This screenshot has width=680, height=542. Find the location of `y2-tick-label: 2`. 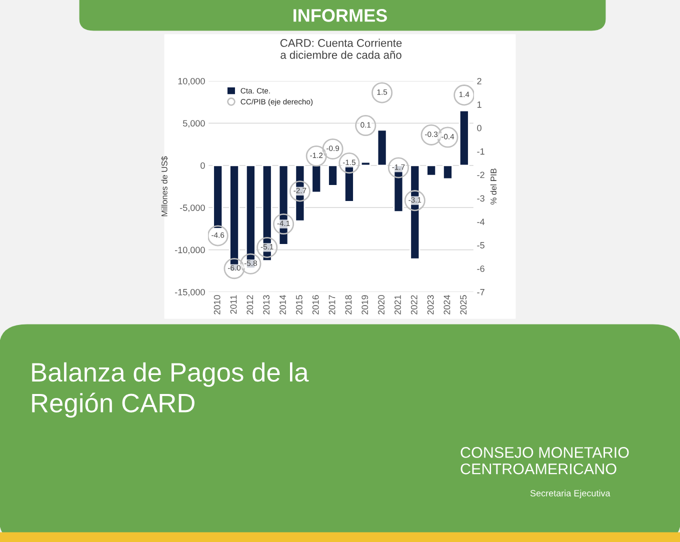

y2-tick-label: 2 is located at coordinates (479, 81).